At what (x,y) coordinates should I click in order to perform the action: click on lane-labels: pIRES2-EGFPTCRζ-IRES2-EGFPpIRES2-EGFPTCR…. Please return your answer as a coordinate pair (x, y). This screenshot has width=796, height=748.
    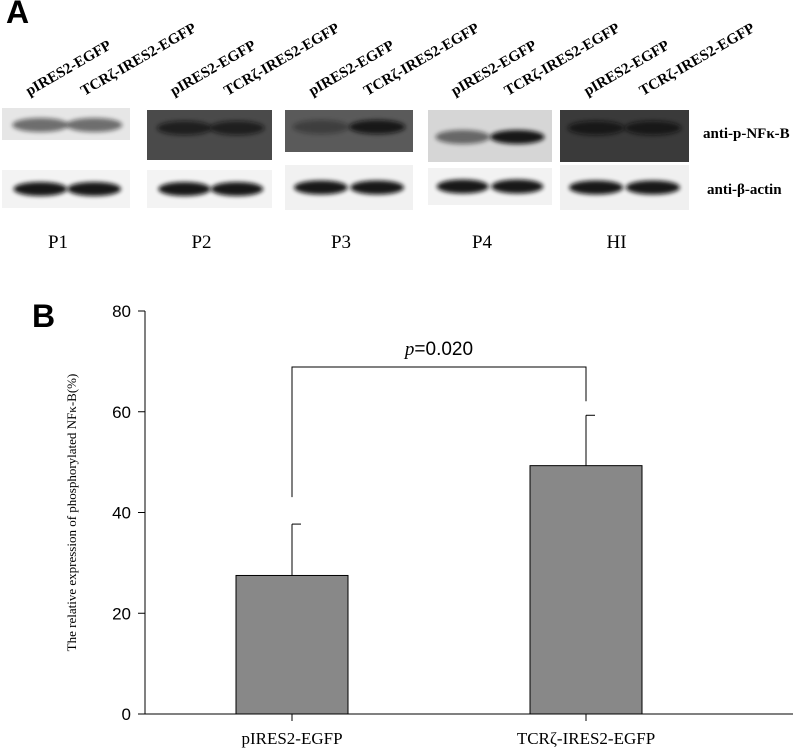
    Looking at the image, I should click on (390, 59).